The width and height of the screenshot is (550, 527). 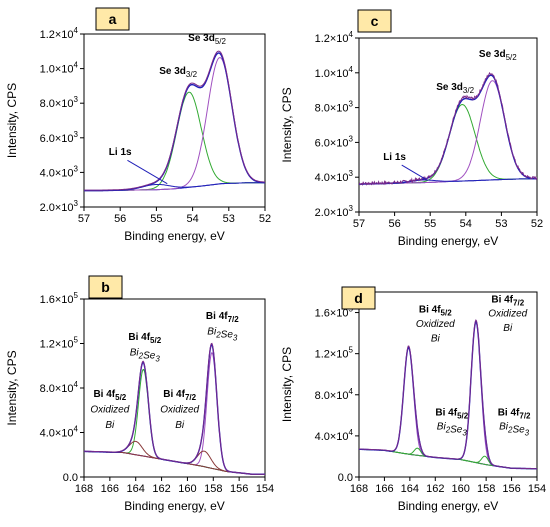 I want to click on x-tick-label-part: 156, so click(x=511, y=489).